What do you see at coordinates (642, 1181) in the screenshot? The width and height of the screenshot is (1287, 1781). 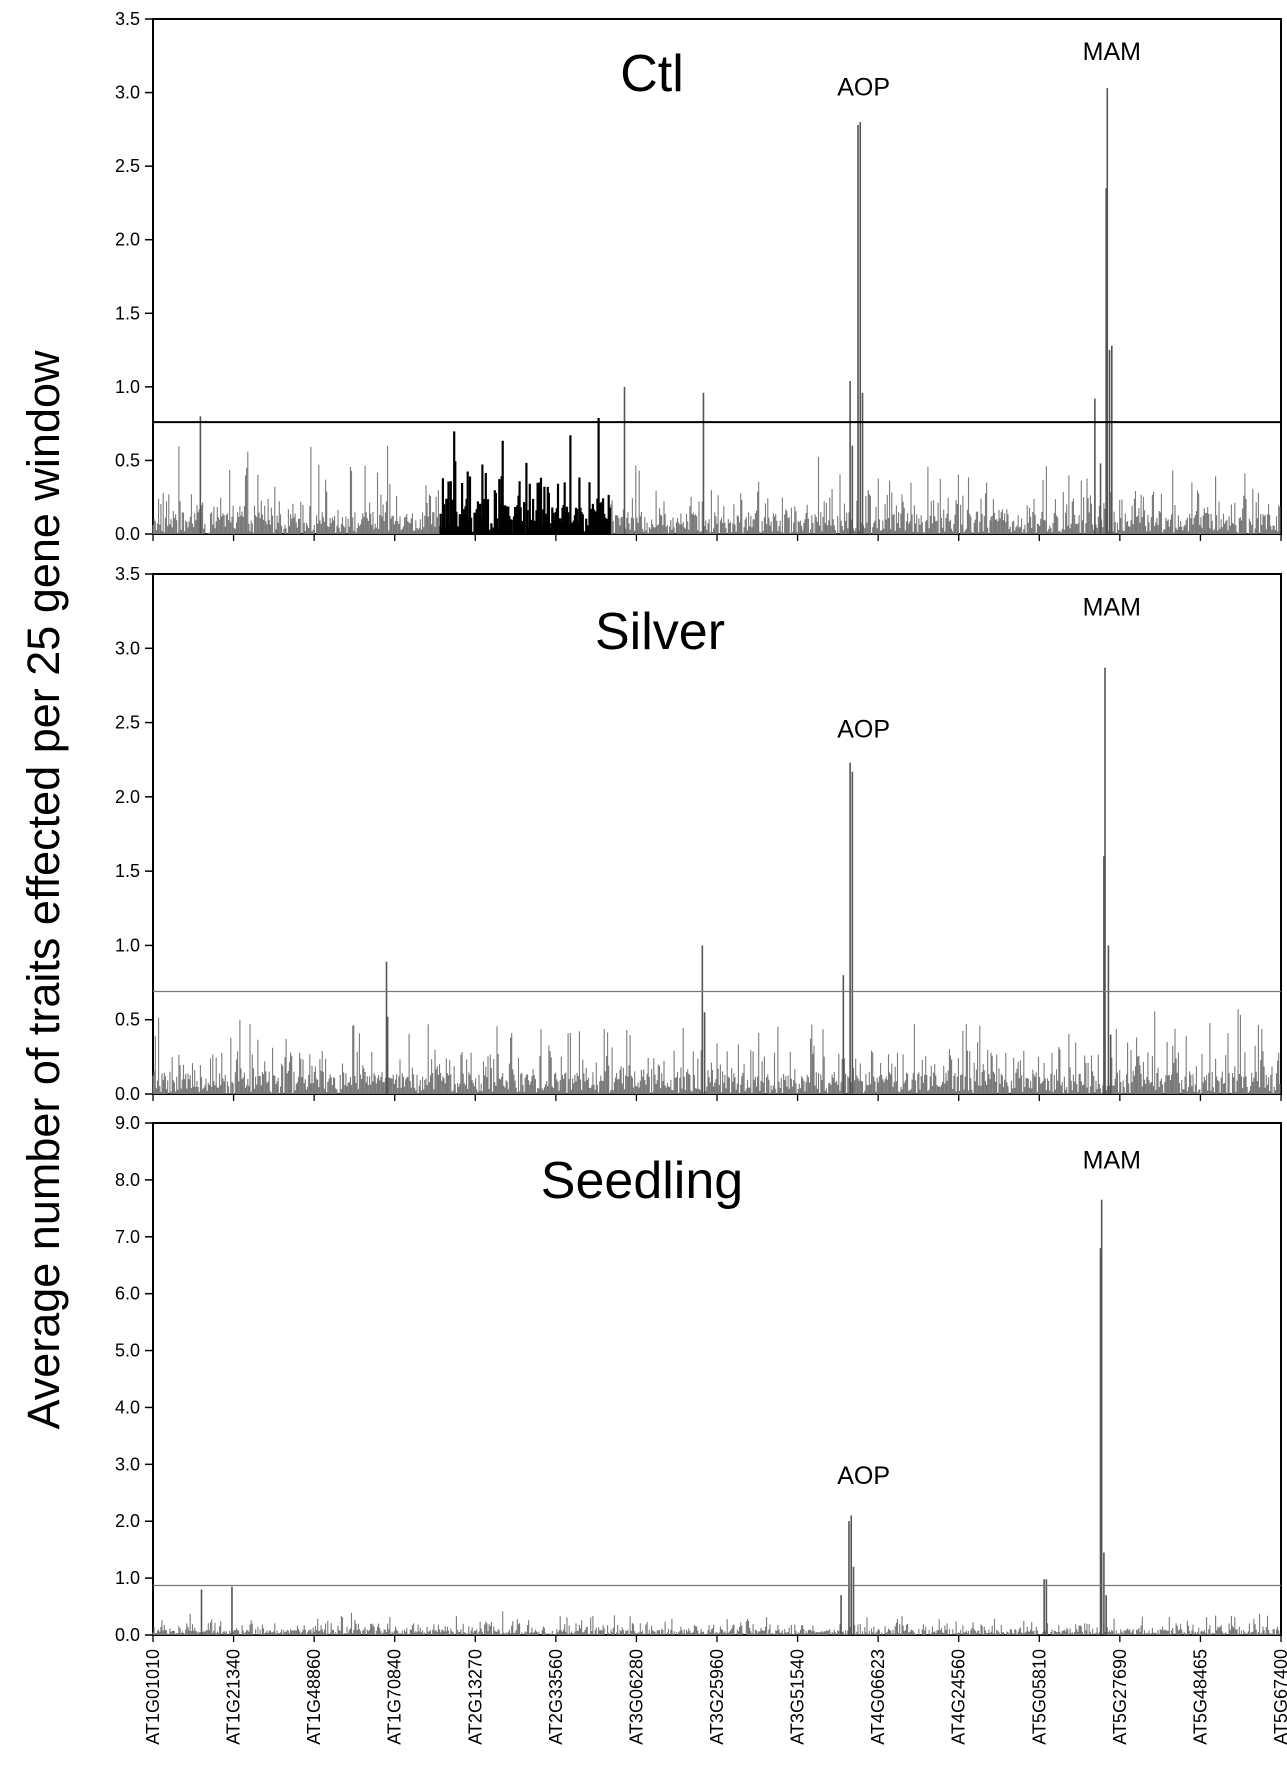 I see `panel-title: Seedling` at bounding box center [642, 1181].